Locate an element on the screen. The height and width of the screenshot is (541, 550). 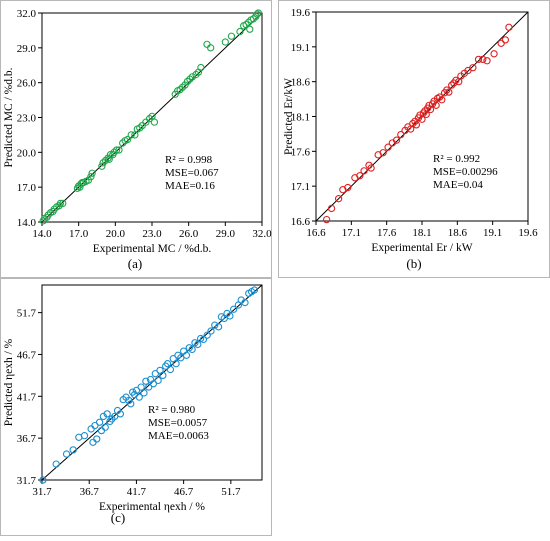
stat-text: MSE=0.067 is located at coordinates (192, 173).